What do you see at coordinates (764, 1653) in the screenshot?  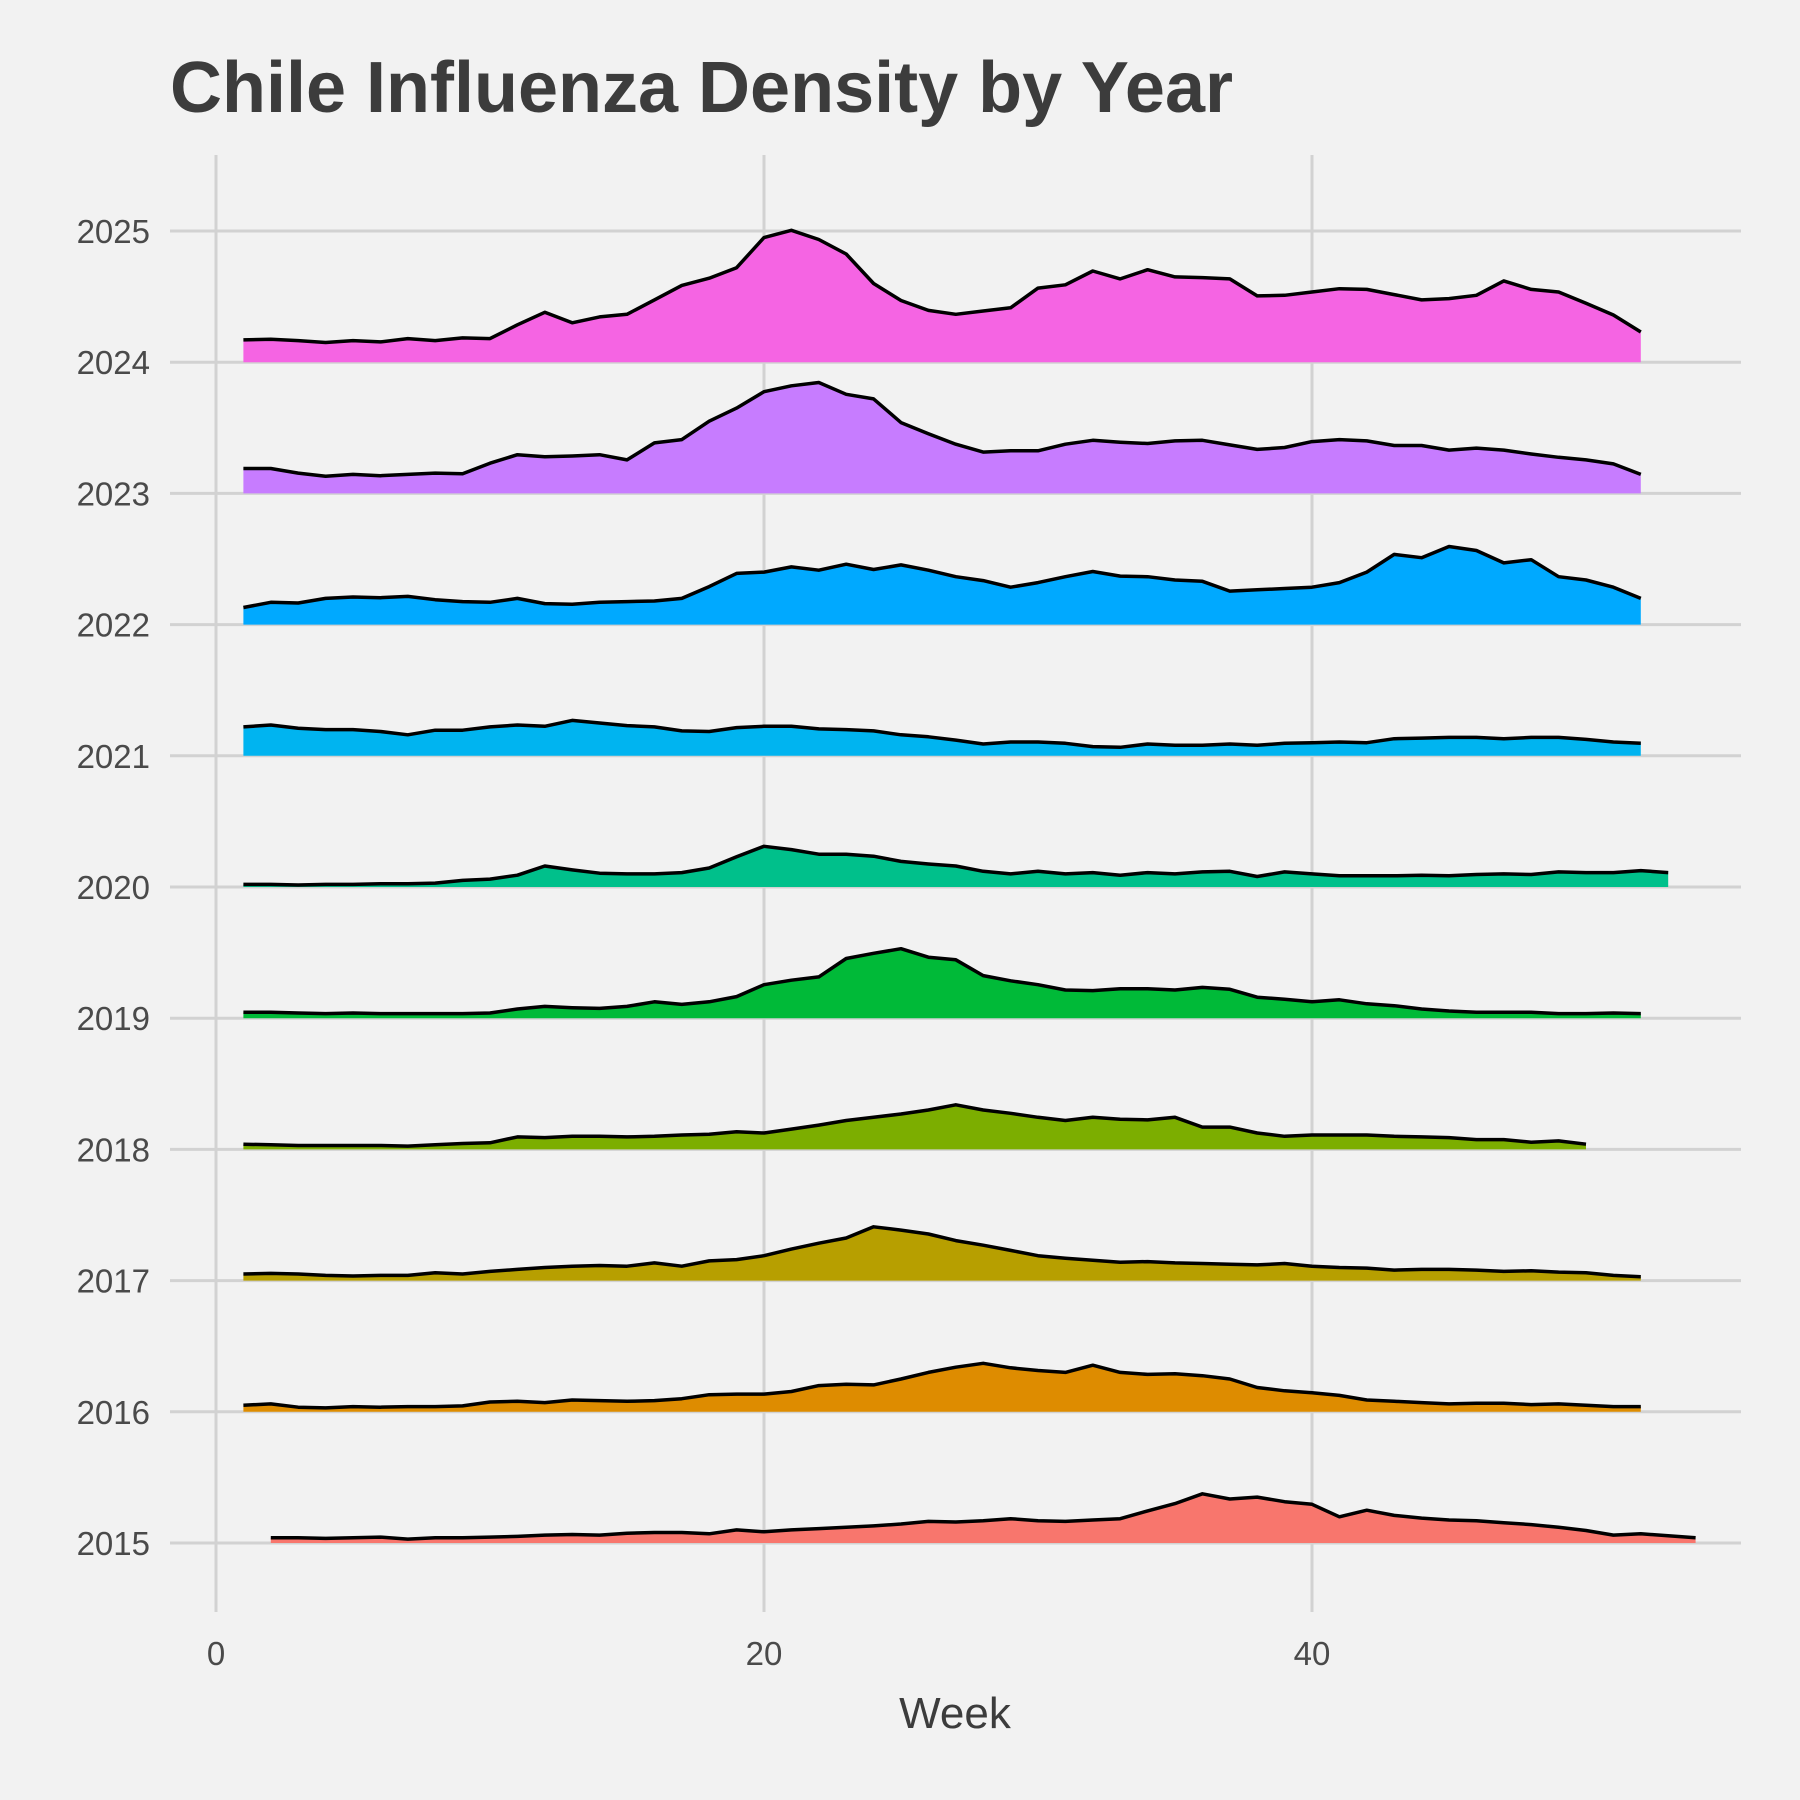 I see `x-tick-label-20: 20` at bounding box center [764, 1653].